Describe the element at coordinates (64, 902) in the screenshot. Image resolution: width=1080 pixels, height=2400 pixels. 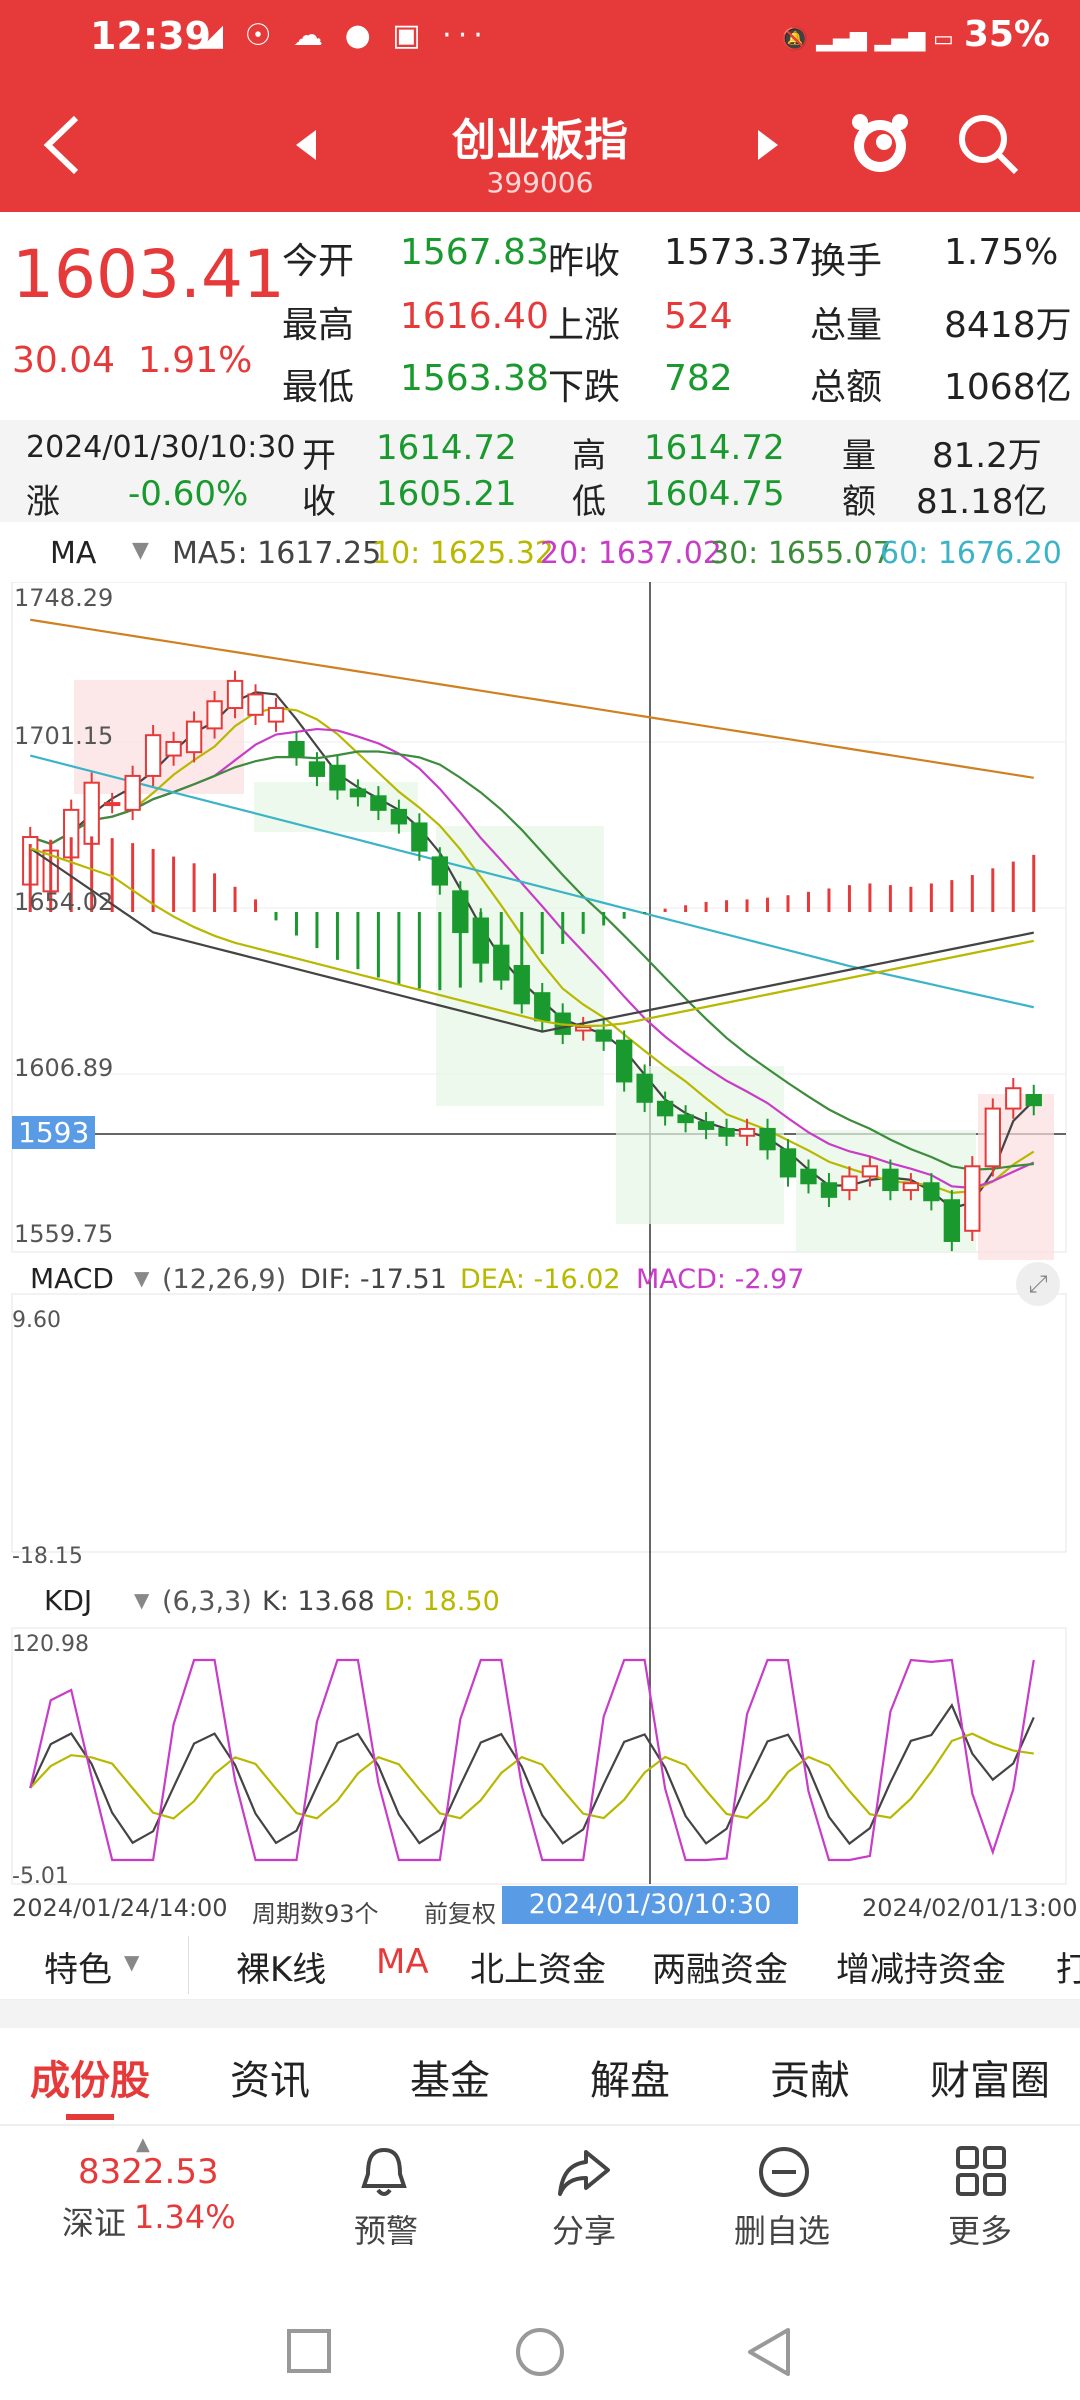
I see `y-label-2: 1654.02` at that location.